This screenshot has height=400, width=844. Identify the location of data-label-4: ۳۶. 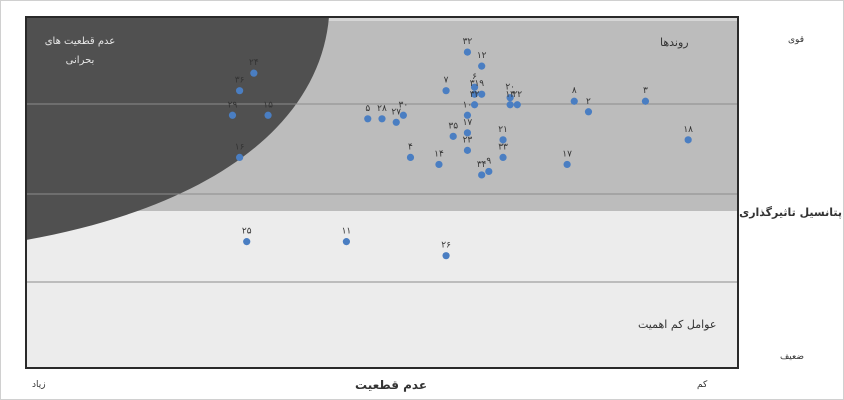
(240, 81).